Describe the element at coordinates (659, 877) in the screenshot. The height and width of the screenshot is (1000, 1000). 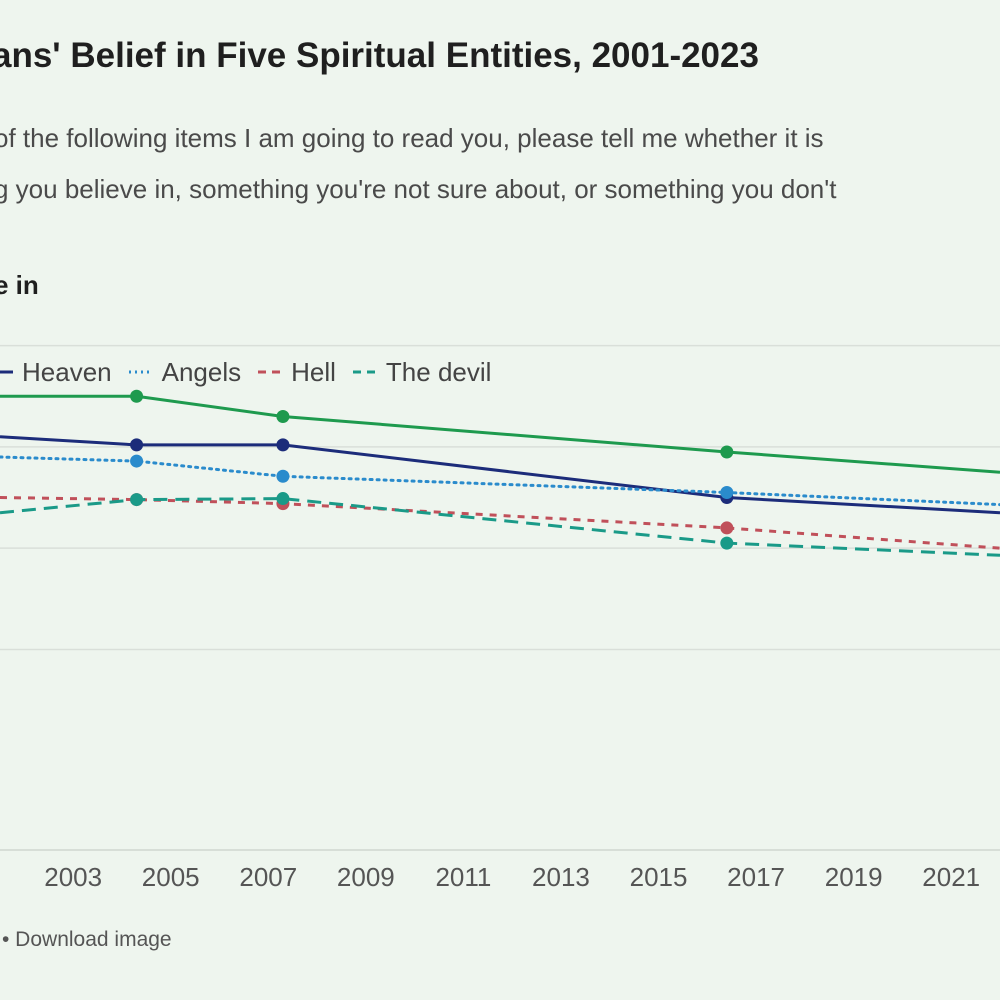
I see `x-tick-label: 2015` at that location.